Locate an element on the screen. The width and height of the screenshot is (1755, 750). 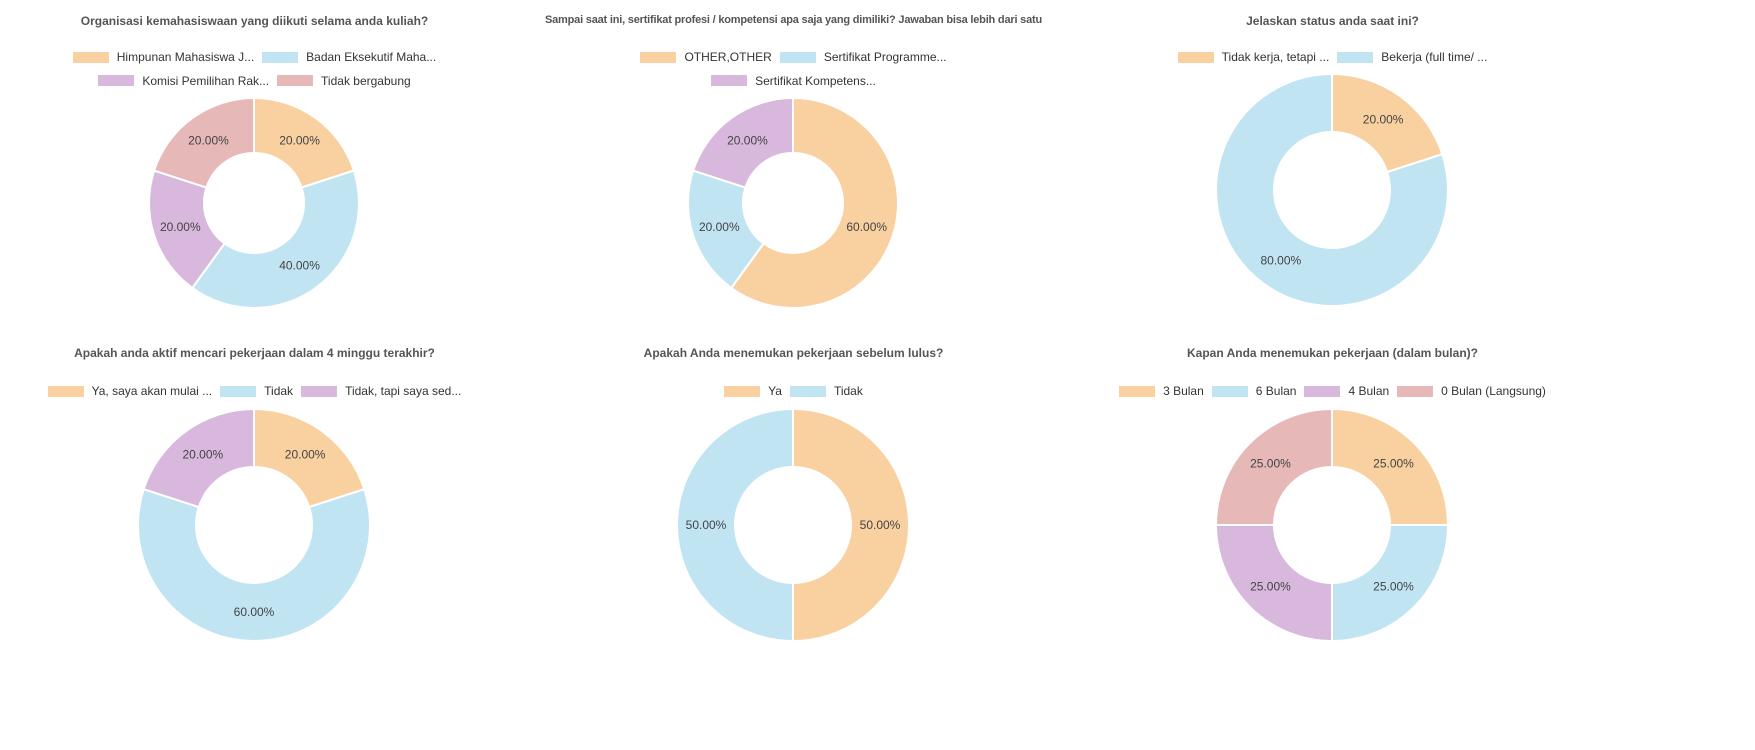
chart-title: Jelaskan status anda saat ini? is located at coordinates (1332, 21).